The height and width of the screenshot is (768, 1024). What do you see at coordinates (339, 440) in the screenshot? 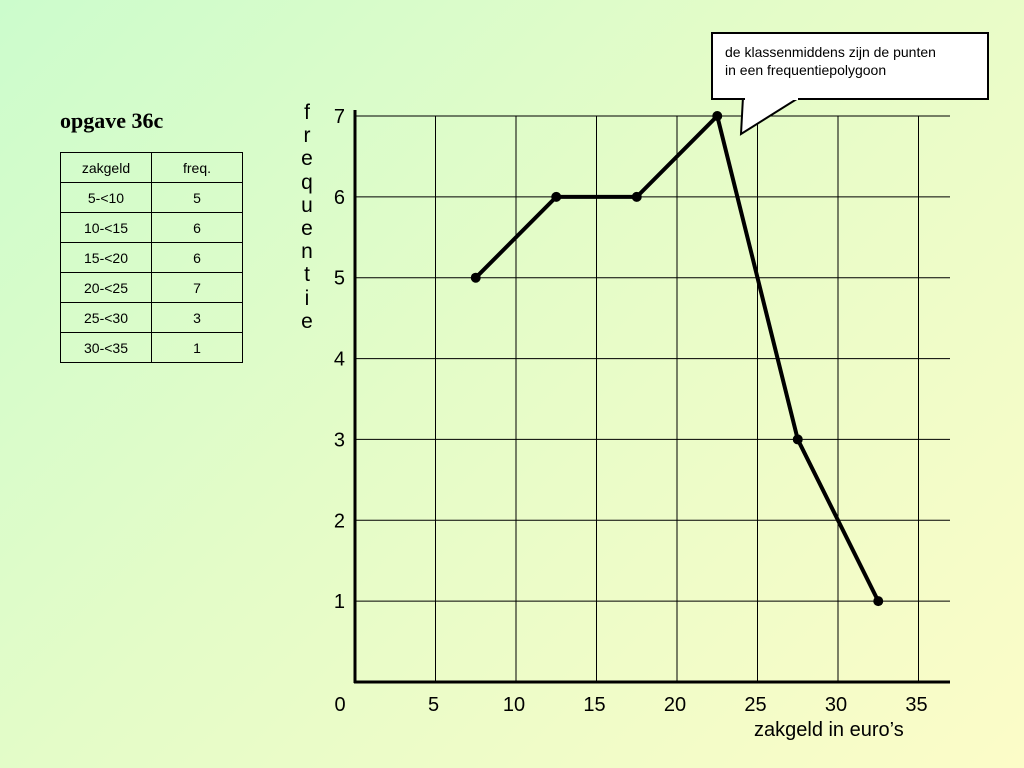
I see `y-tick-label: 3` at bounding box center [339, 440].